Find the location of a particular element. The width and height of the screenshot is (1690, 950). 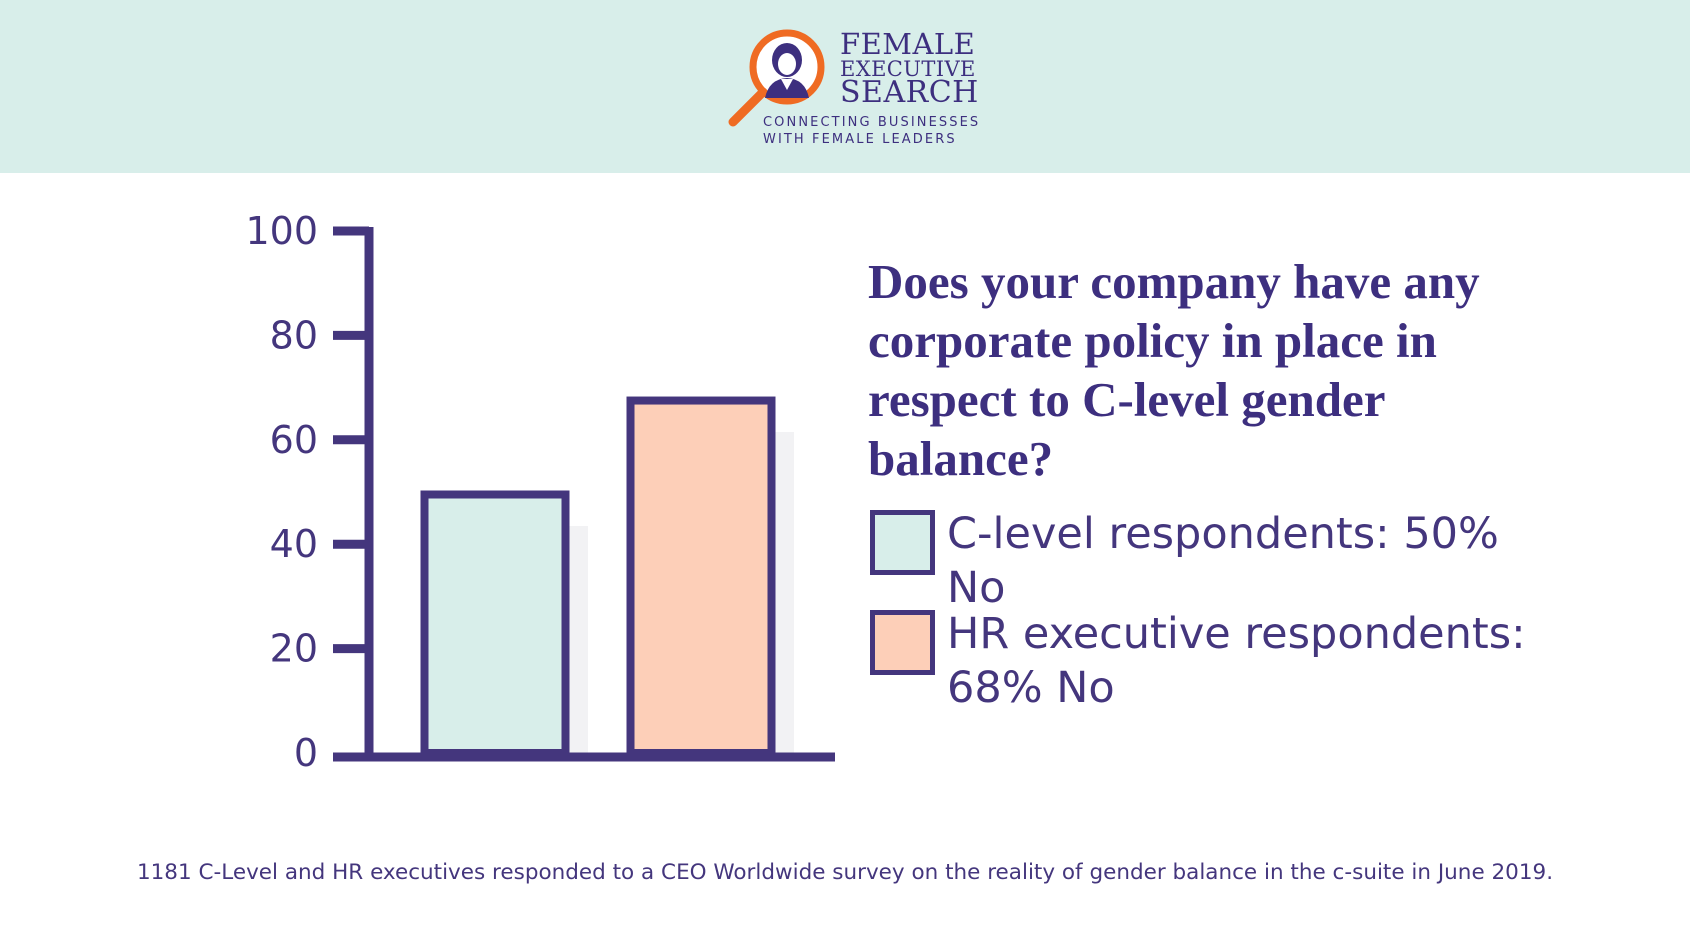

y-tick-label: 60 is located at coordinates (294, 440).